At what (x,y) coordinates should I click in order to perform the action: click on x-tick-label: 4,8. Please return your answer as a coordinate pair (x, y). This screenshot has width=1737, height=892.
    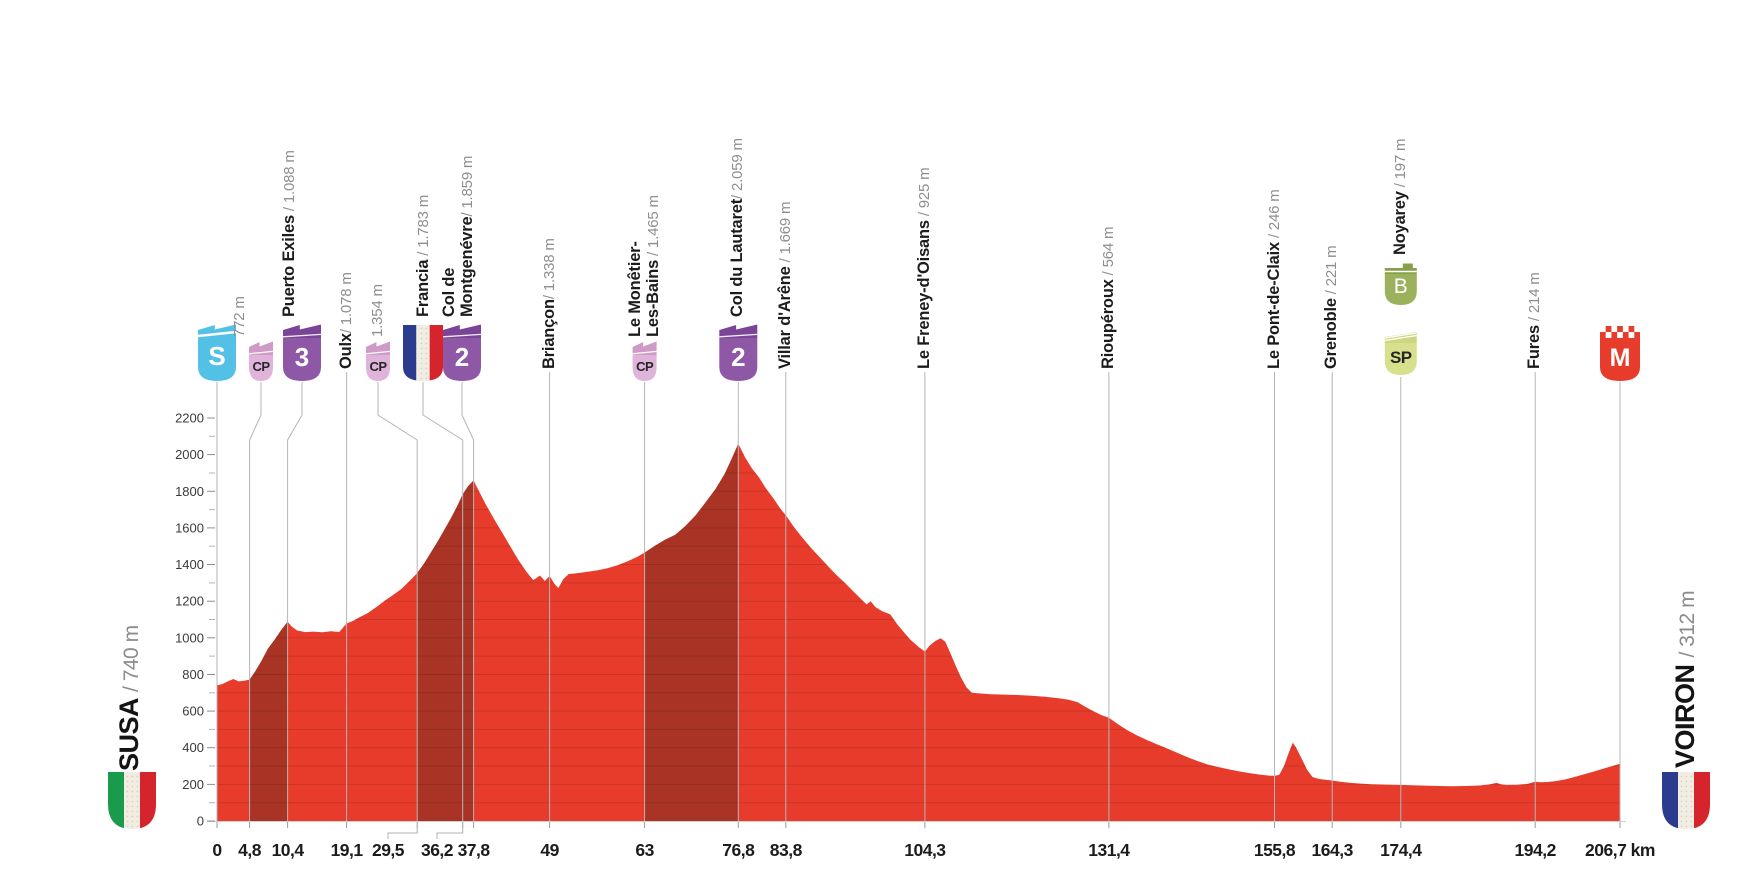
    Looking at the image, I should click on (250, 850).